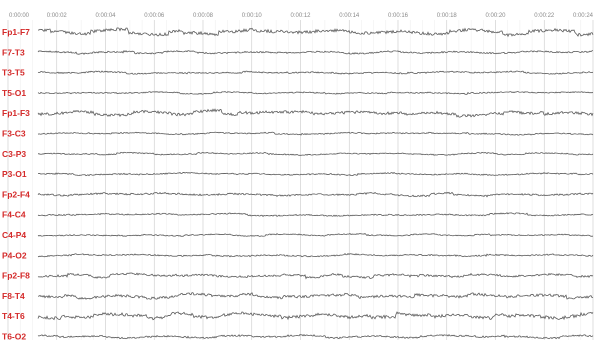 Image resolution: width=598 pixels, height=340 pixels. Describe the element at coordinates (315, 133) in the screenshot. I see `eeg-trace-f3-c3` at that location.